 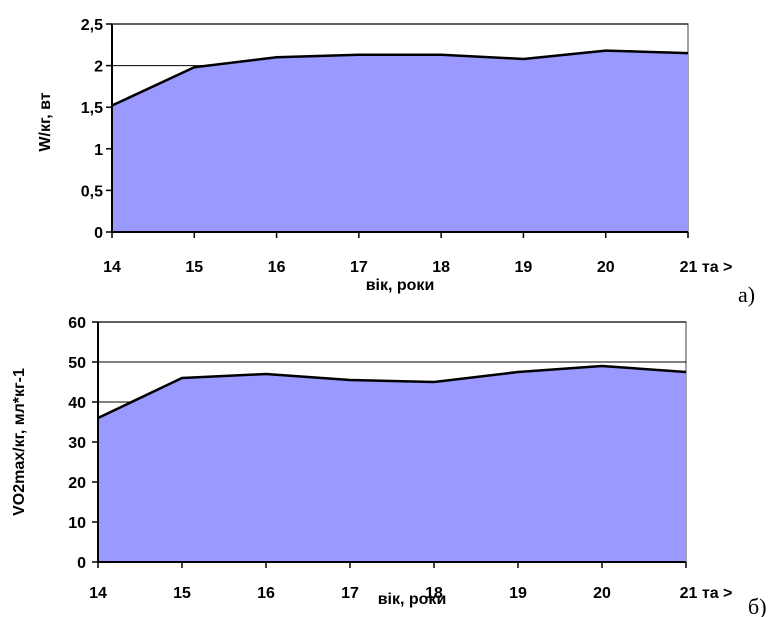 What do you see at coordinates (77, 323) in the screenshot?
I see `y-tick-label: 60` at bounding box center [77, 323].